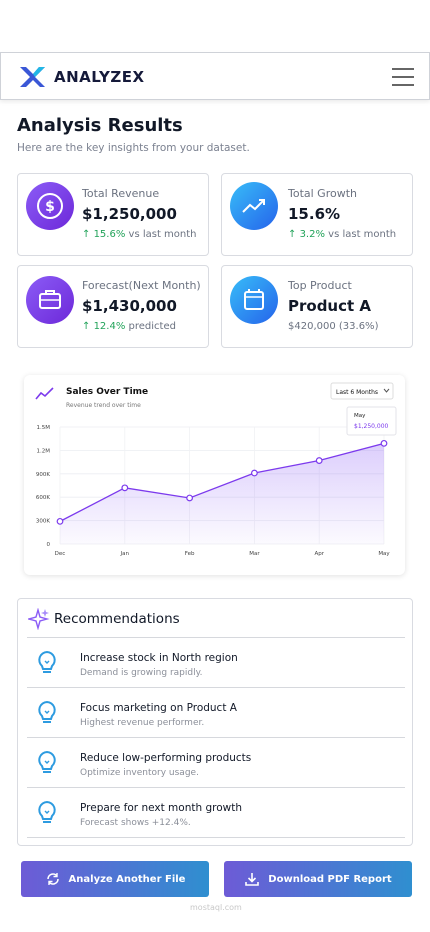 The width and height of the screenshot is (430, 932). Describe the element at coordinates (100, 125) in the screenshot. I see `page-title: Analysis Results` at that location.